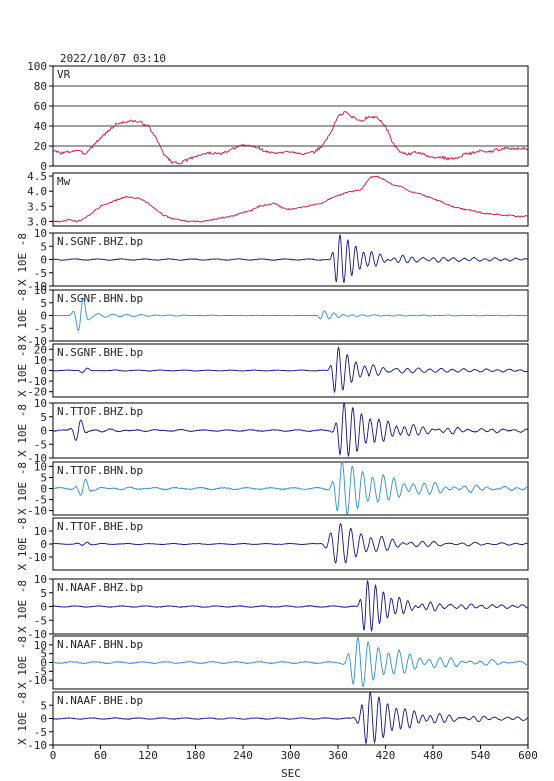 This screenshot has width=554, height=781. I want to click on x-tick-label: 540, so click(481, 755).